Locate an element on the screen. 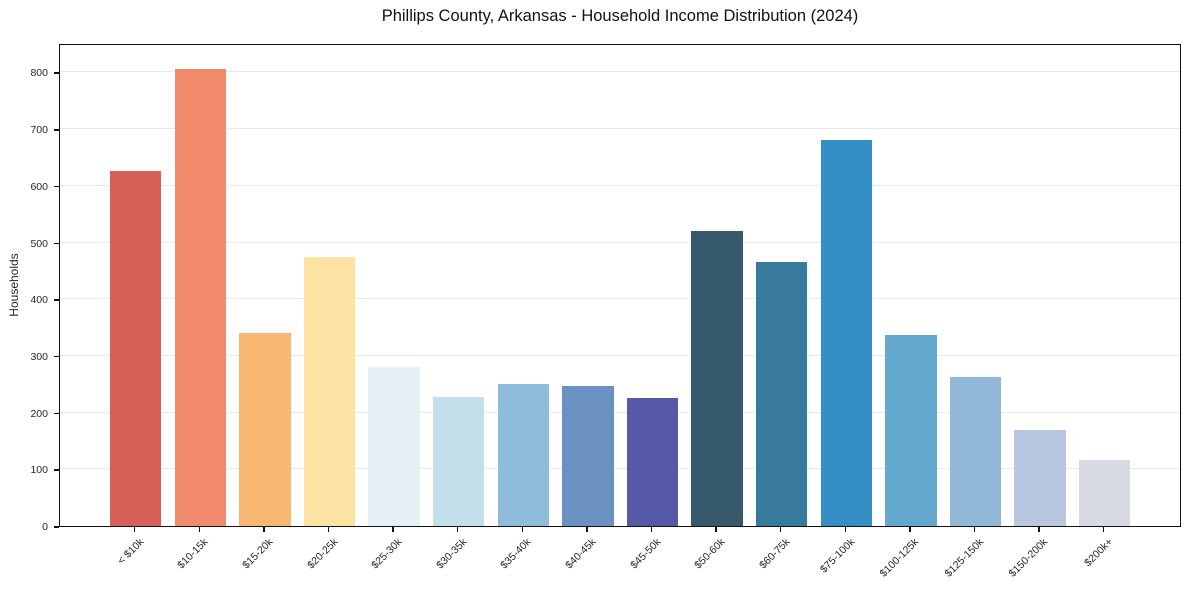 The width and height of the screenshot is (1189, 590). y-tick-label: 400 is located at coordinates (39, 300).